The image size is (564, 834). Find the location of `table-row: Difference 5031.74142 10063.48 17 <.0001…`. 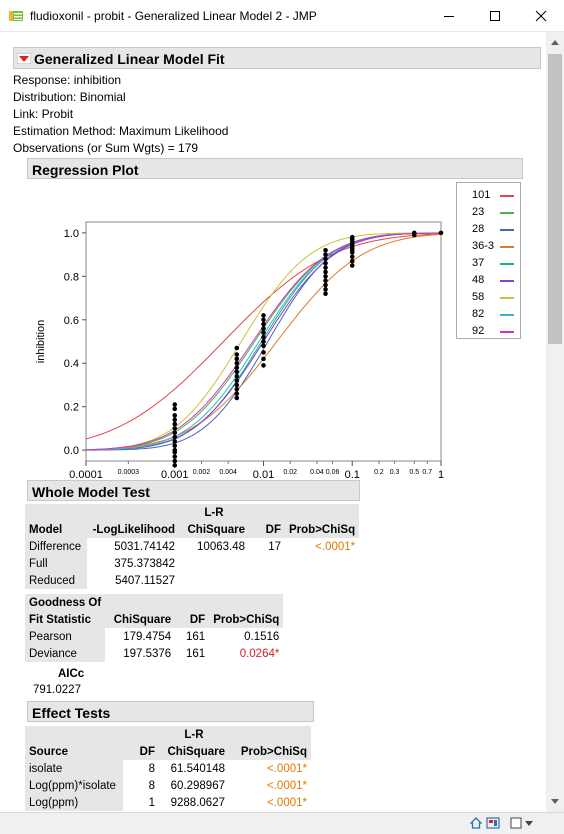

table-row: Difference 5031.74142 10063.48 17 <.0001… is located at coordinates (192, 546).